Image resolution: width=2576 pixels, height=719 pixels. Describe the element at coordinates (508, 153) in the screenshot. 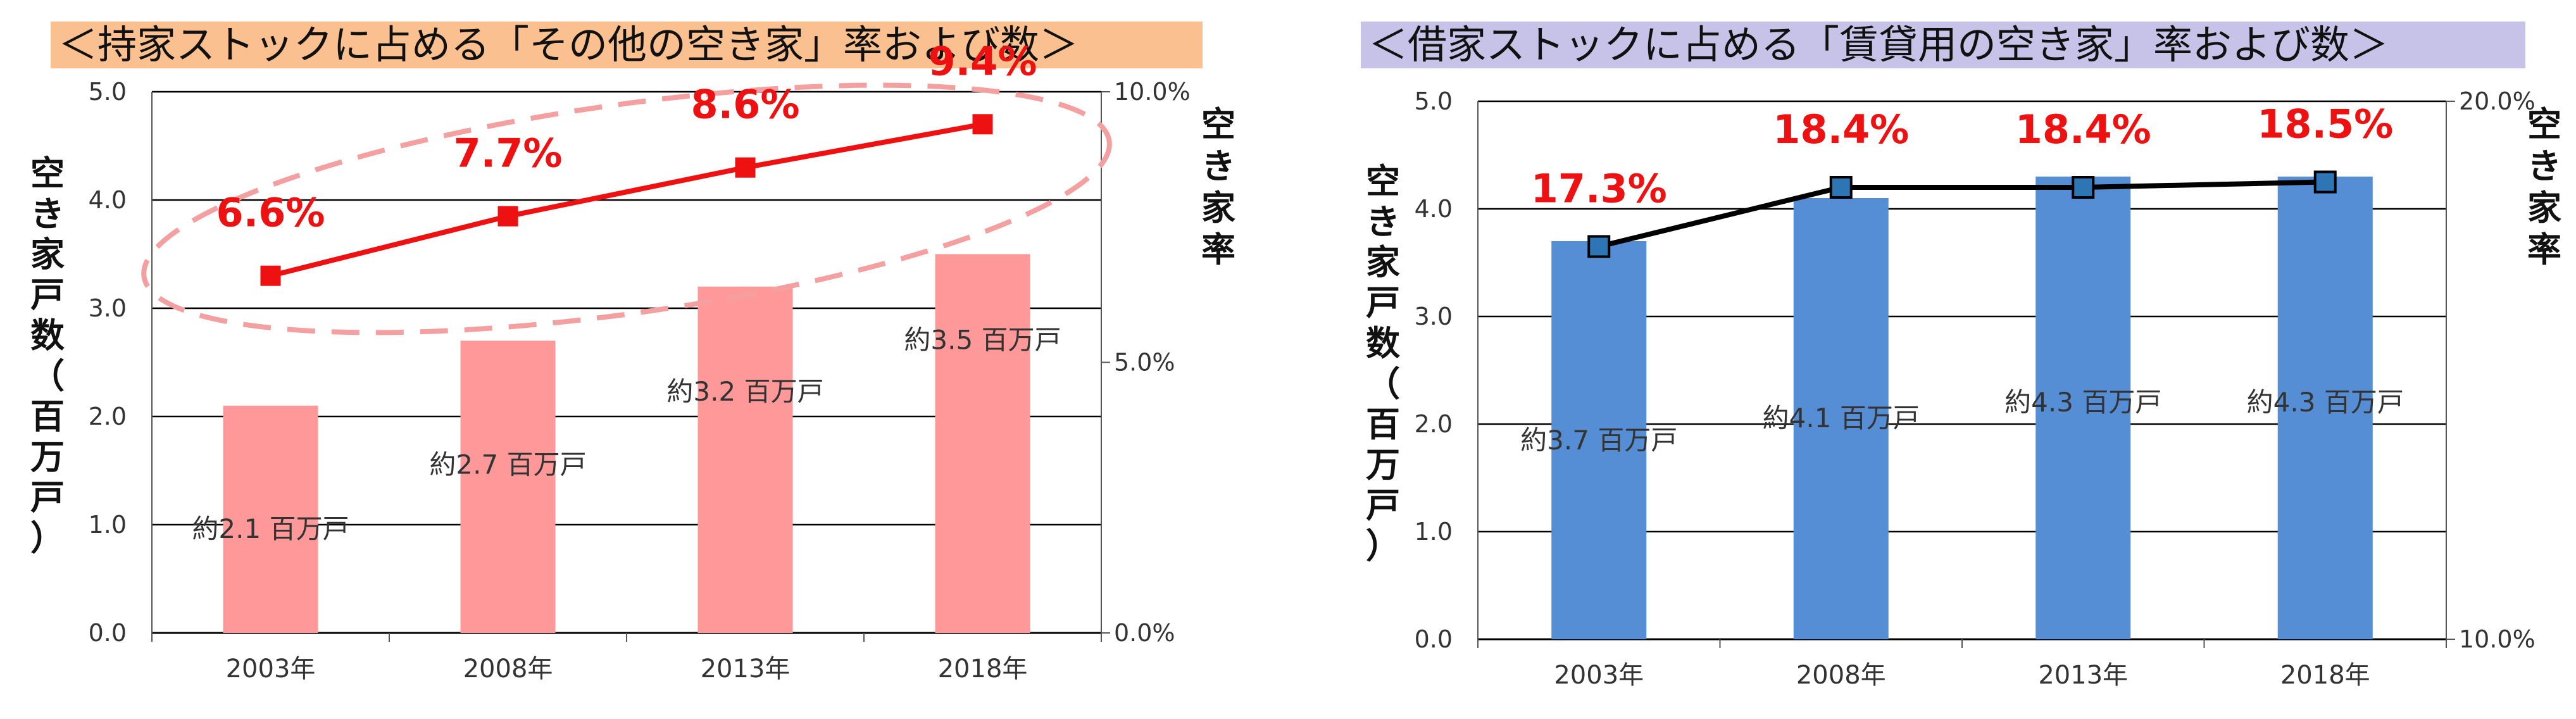

I see `rate-value-label: 7.7%` at that location.